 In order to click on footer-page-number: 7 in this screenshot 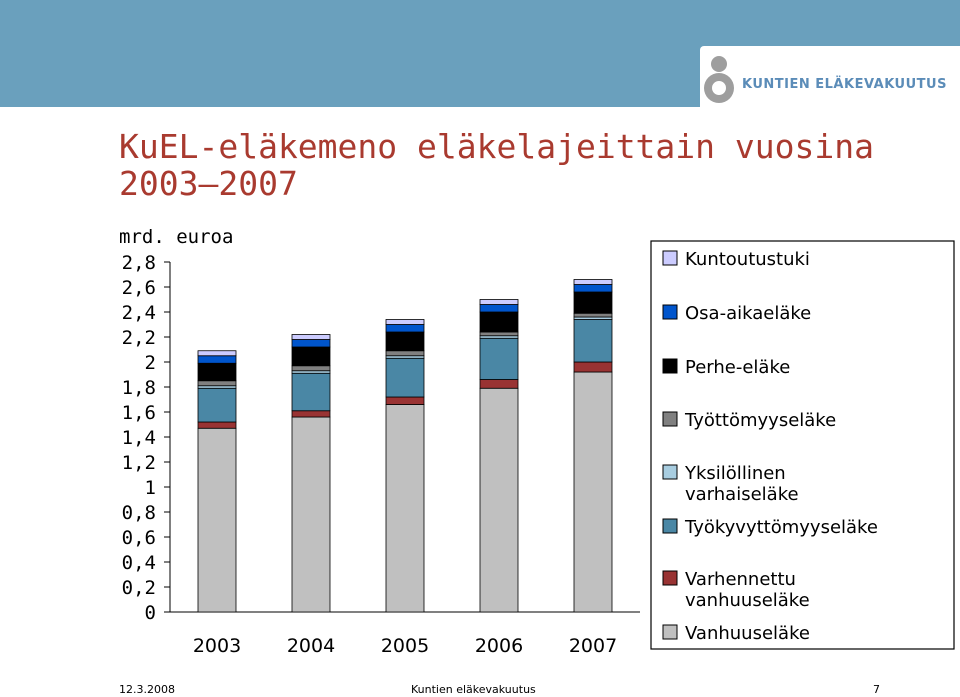, I will do `click(876, 689)`.